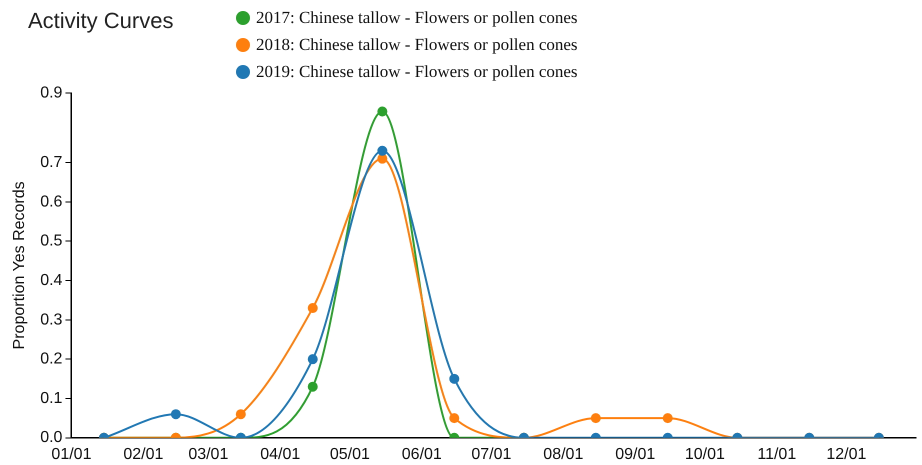 Image resolution: width=922 pixels, height=465 pixels. Describe the element at coordinates (51, 359) in the screenshot. I see `y-tick-label: 0.2` at that location.